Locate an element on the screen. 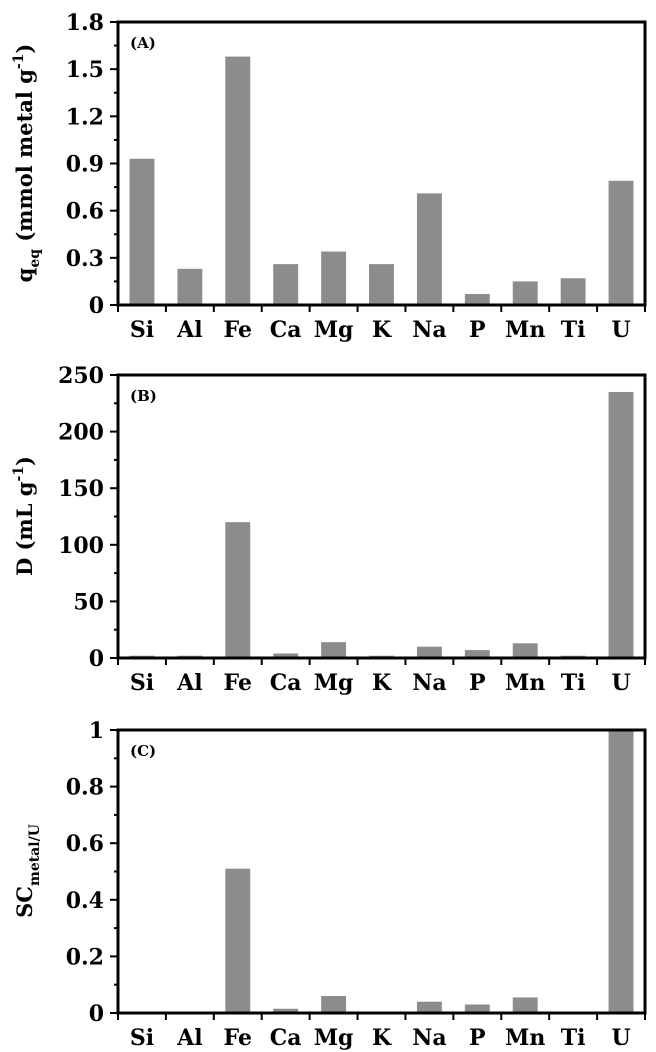 Image resolution: width=656 pixels, height=1052 pixels. panel-b-bar-ca is located at coordinates (286, 655).